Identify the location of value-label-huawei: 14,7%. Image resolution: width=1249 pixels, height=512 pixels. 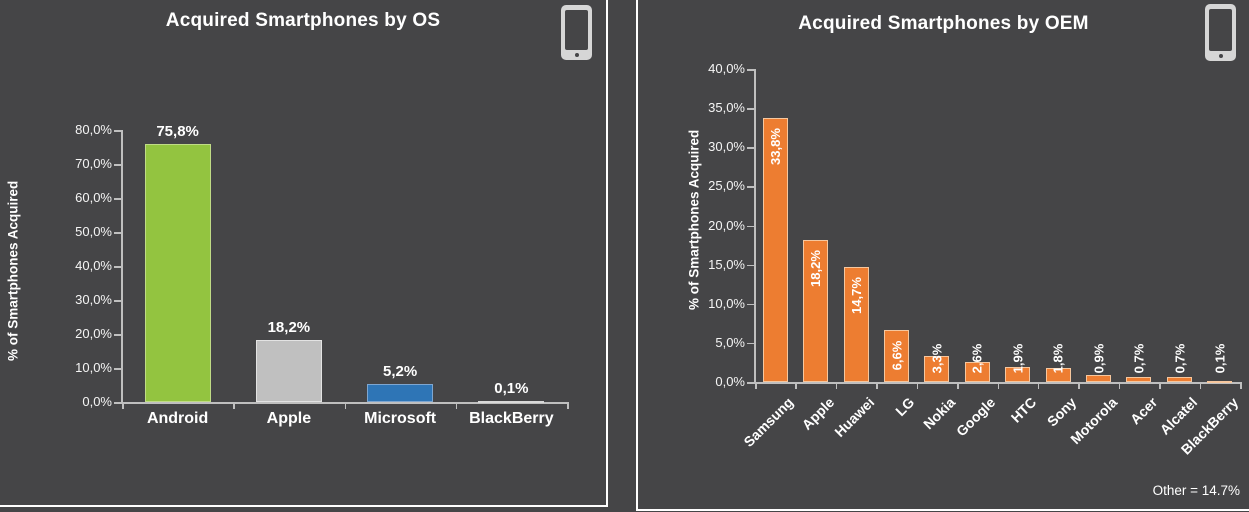
(856, 296).